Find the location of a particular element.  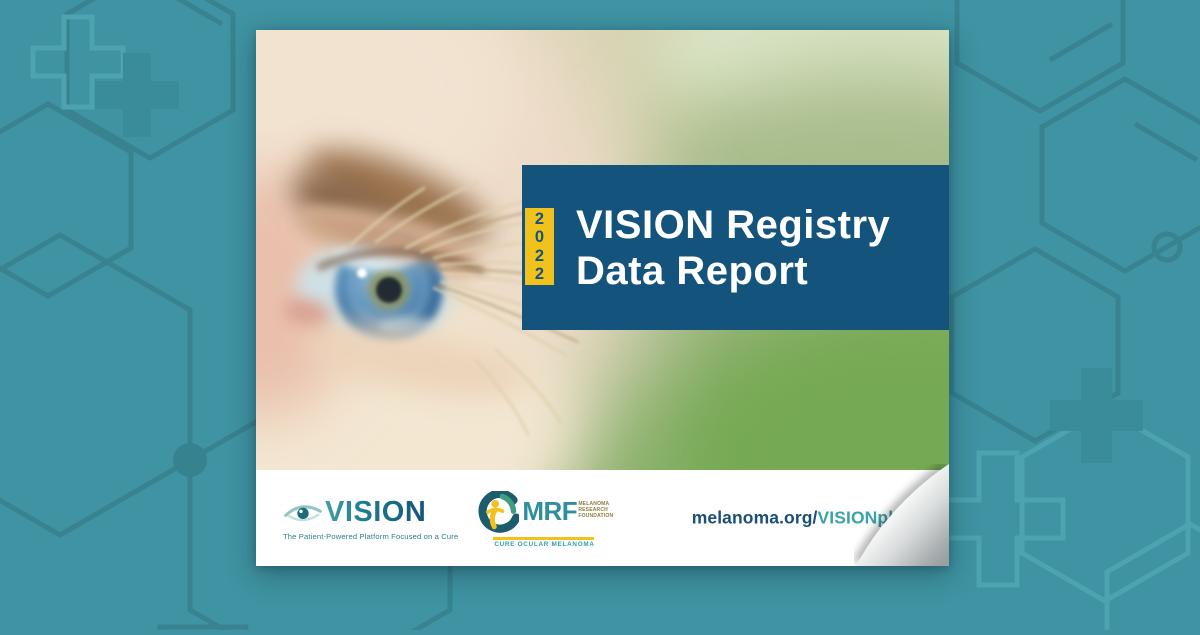

title-banner: VISION Registry Data Report is located at coordinates (735, 247).